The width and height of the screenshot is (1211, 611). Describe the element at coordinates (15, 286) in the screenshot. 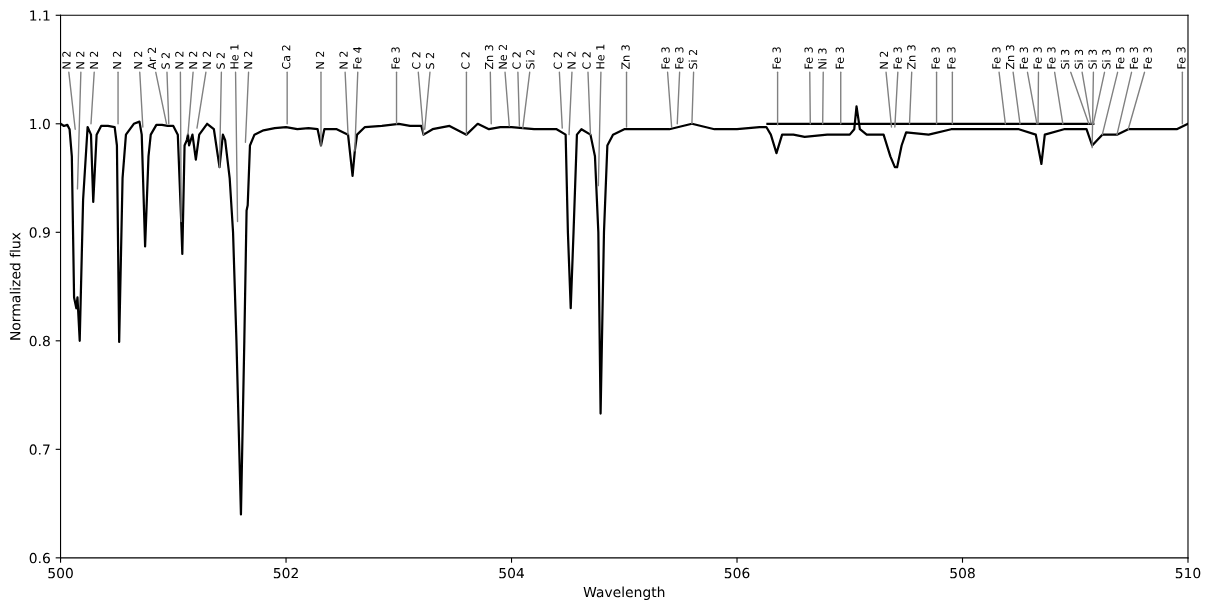

I see `y-axis-title: Normalized flux` at that location.